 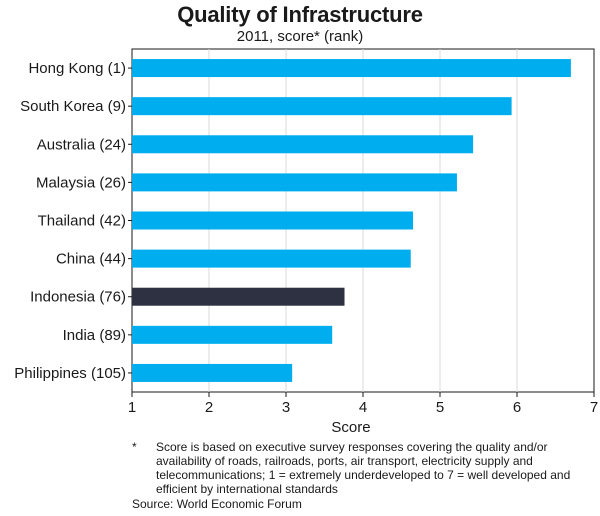 What do you see at coordinates (594, 407) in the screenshot?
I see `x-tick-label-7: 7` at bounding box center [594, 407].